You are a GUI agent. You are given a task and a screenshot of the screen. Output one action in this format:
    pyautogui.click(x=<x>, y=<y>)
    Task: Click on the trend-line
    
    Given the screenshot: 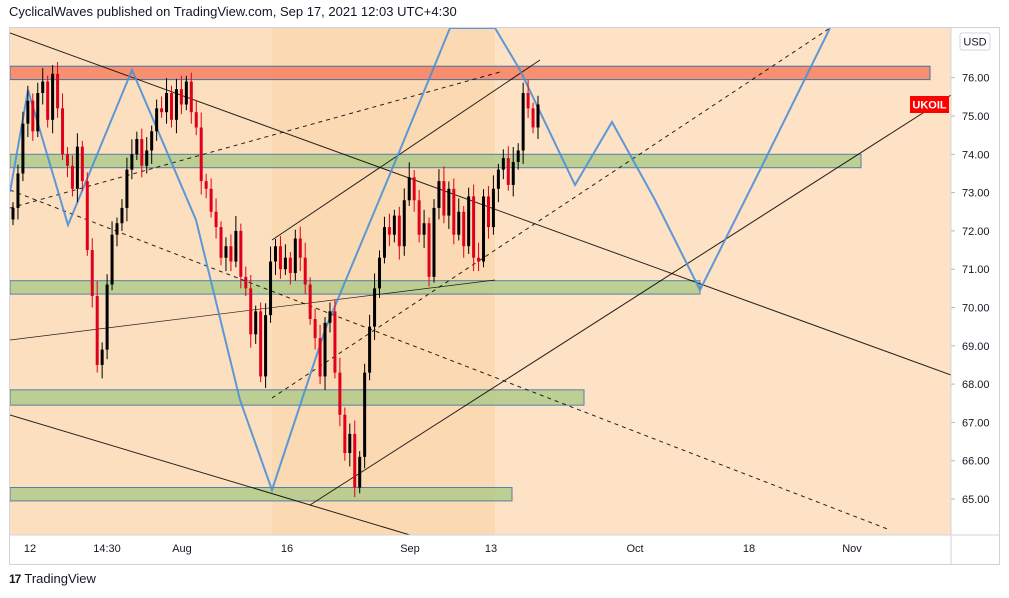 What is the action you would take?
    pyautogui.click(x=253, y=310)
    